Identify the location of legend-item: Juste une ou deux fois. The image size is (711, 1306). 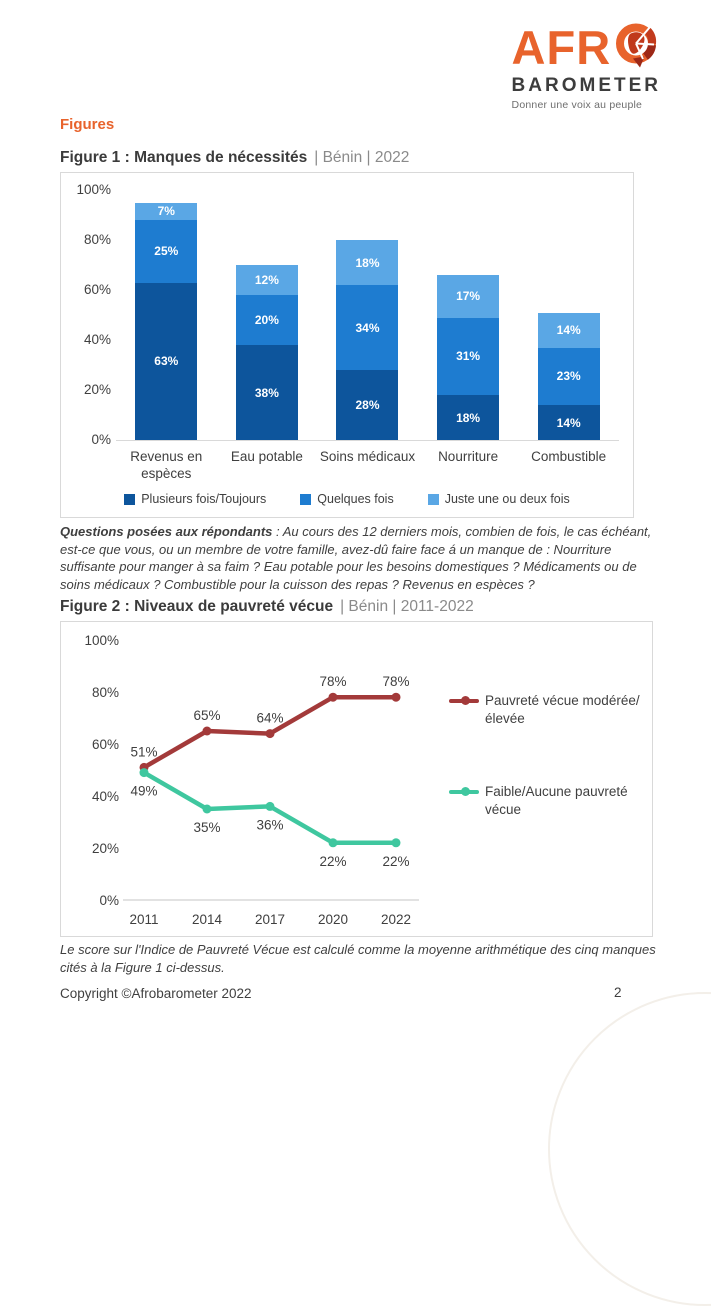
(498, 499).